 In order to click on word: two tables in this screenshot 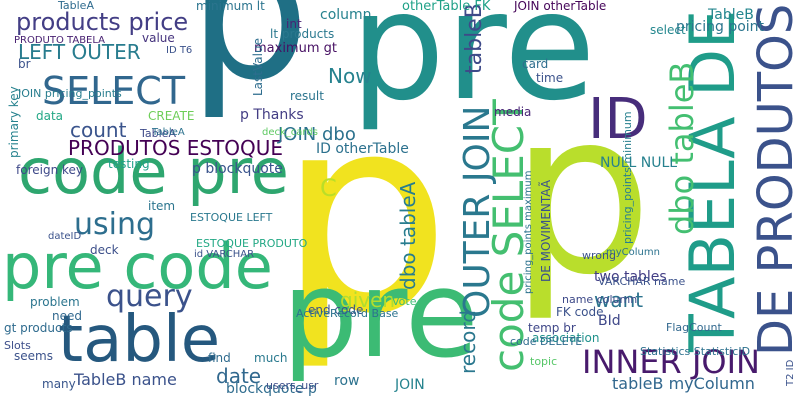, I will do `click(630, 277)`.